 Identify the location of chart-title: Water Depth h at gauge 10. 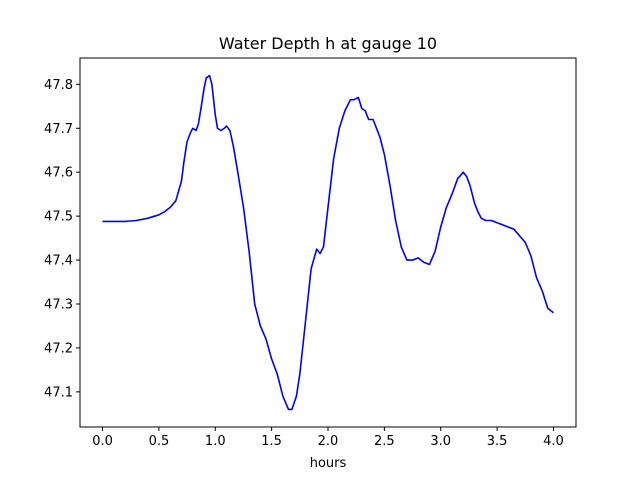
(328, 43).